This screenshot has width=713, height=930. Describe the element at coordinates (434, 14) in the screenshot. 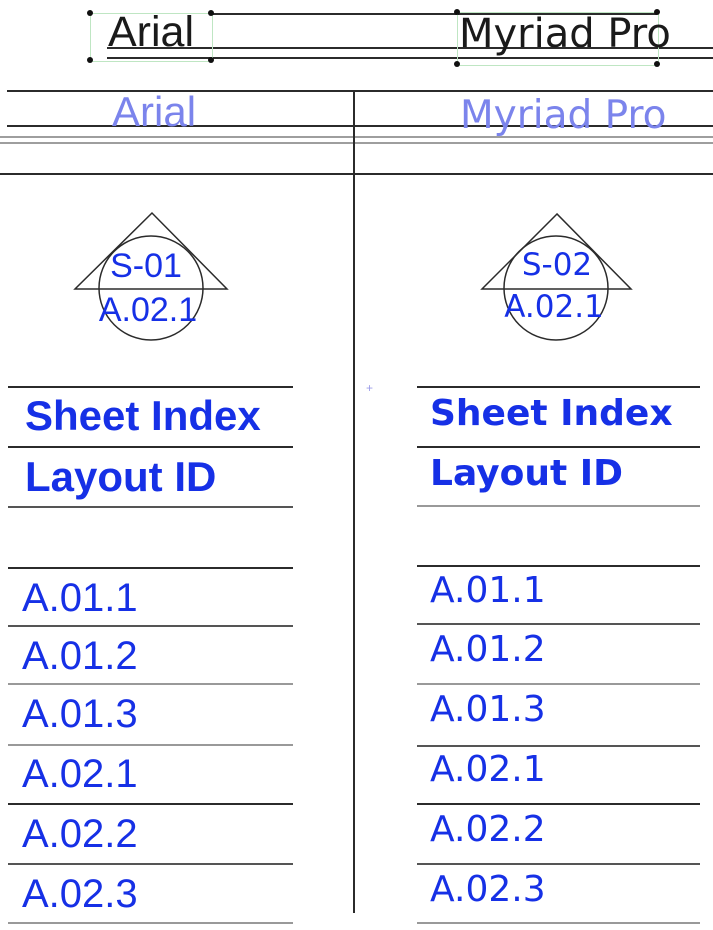

I see `top-rule-line` at that location.